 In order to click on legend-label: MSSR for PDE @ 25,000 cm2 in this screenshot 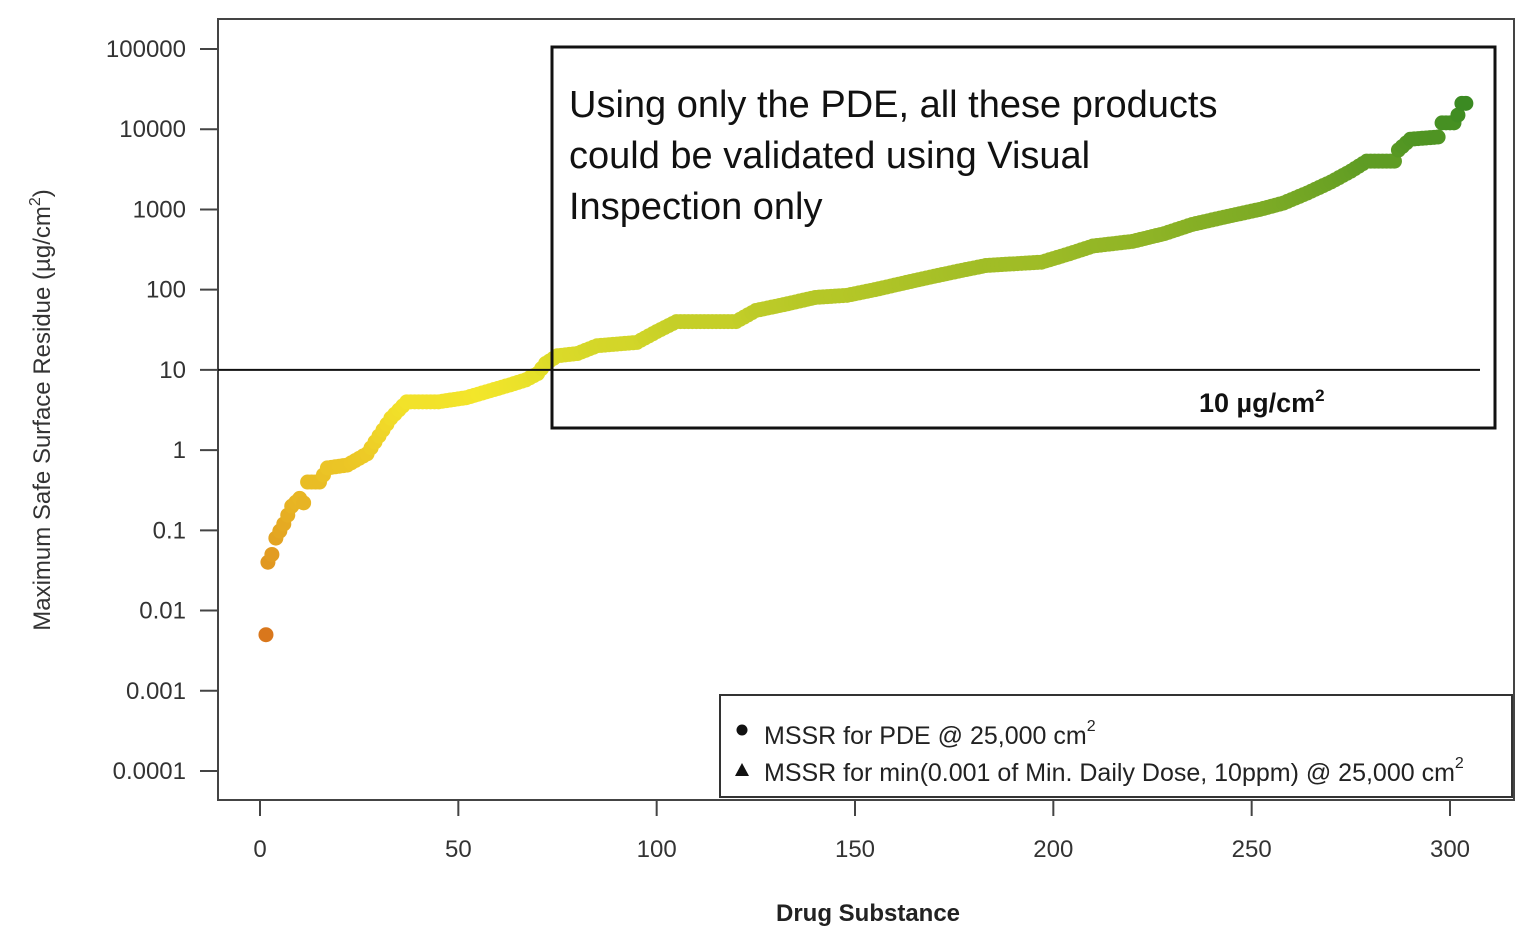, I will do `click(930, 734)`.